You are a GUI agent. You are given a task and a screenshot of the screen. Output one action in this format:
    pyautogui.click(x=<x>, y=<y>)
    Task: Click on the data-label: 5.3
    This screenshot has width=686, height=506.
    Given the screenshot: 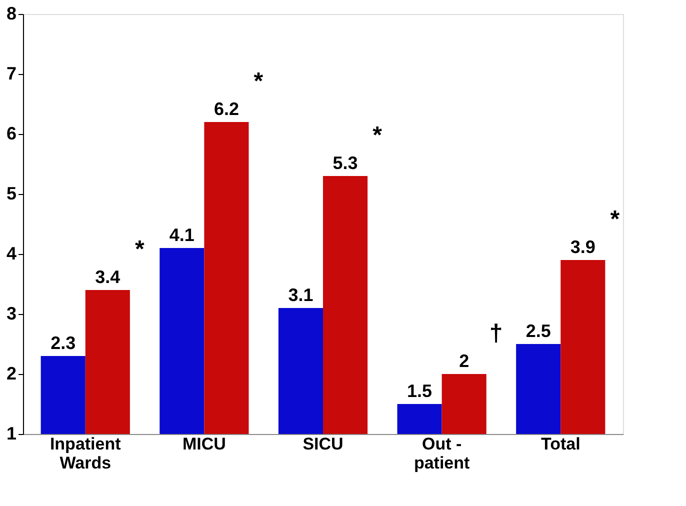 What is the action you would take?
    pyautogui.click(x=345, y=163)
    